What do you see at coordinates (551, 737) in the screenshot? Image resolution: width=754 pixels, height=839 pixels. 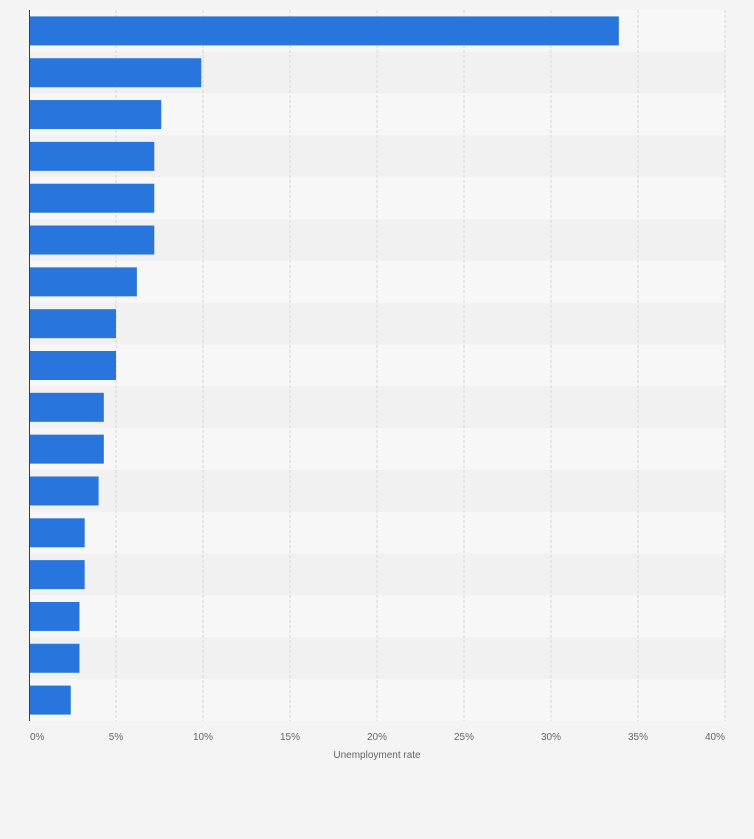 I see `x-tick-label: 30%` at bounding box center [551, 737].